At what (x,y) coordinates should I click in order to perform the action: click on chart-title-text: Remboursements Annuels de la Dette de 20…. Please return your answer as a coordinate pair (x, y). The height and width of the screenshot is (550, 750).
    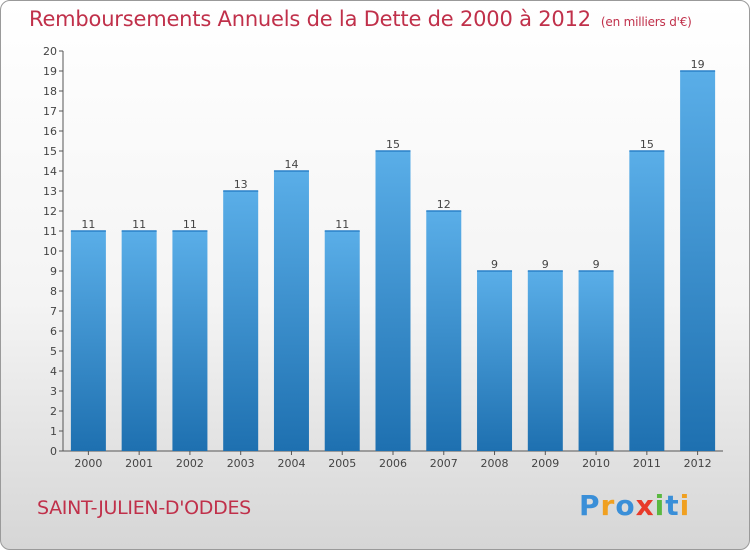
    Looking at the image, I should click on (310, 19).